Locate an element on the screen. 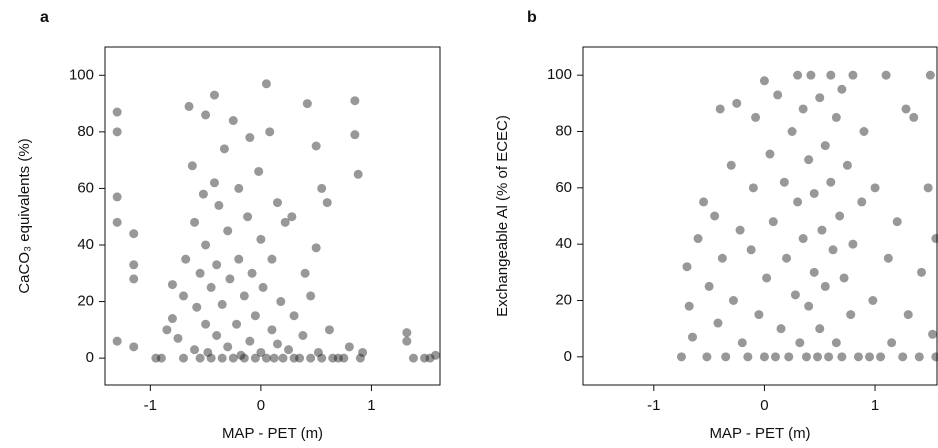 The image size is (938, 448). x-axis-label: MAP - PET (m) is located at coordinates (759, 433).